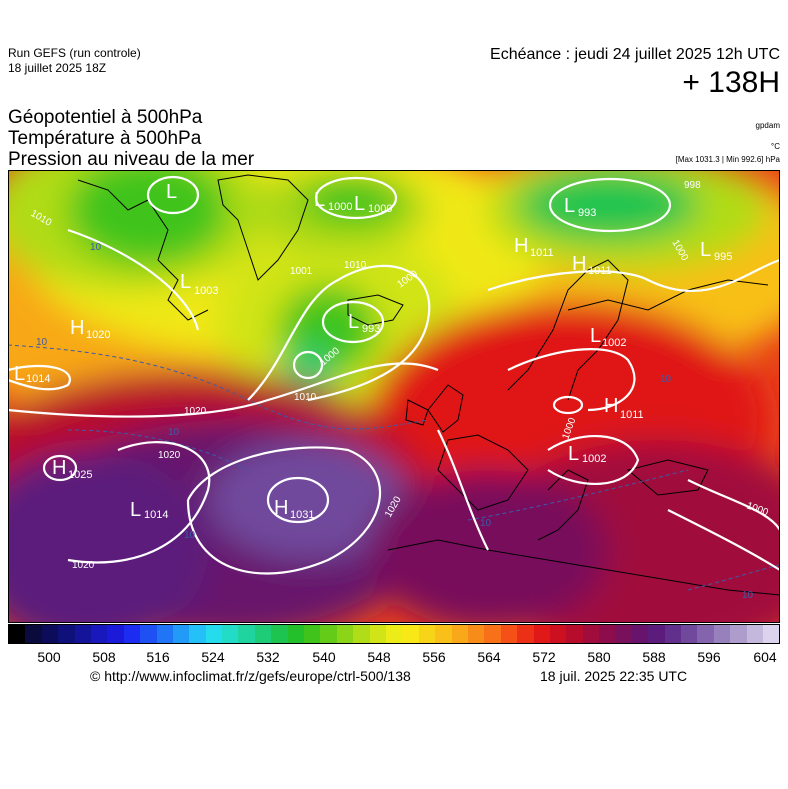 The width and height of the screenshot is (788, 789). I want to click on colorbar, so click(394, 634).